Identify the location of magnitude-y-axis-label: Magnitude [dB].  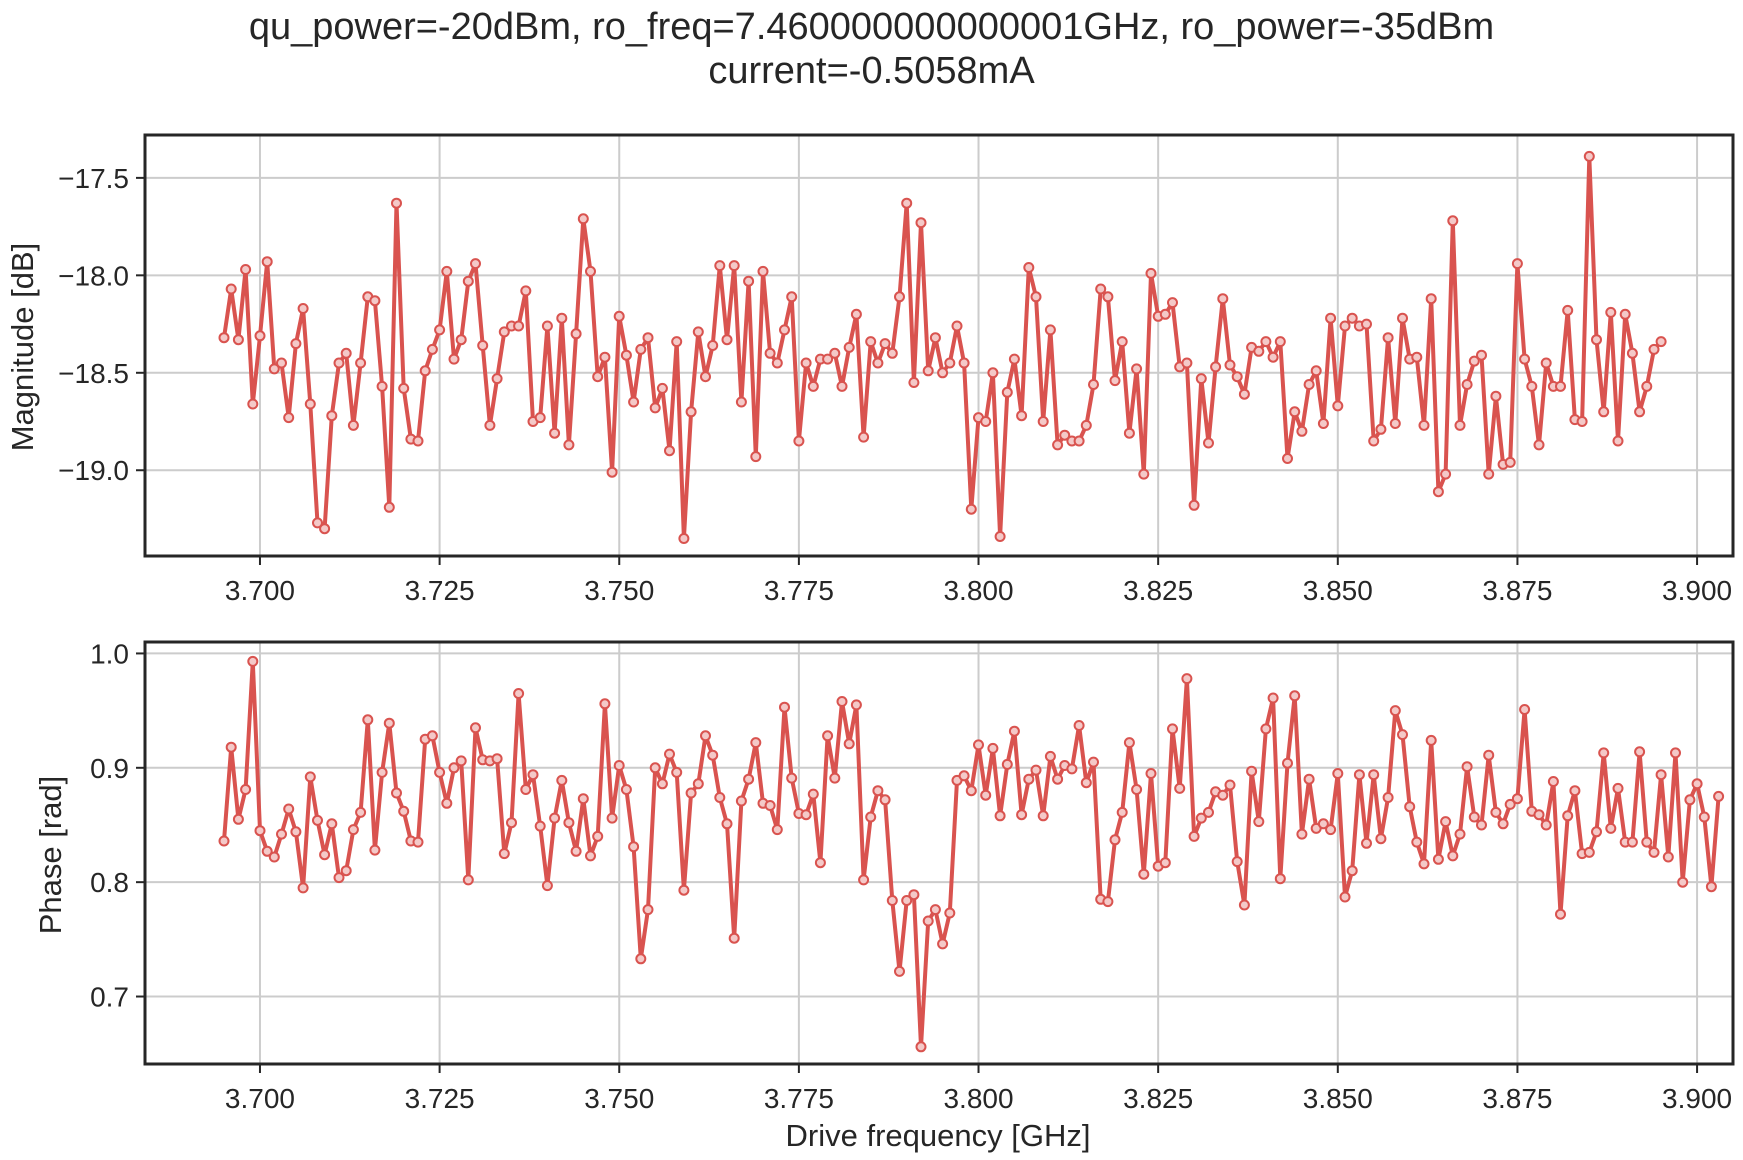
(22, 347).